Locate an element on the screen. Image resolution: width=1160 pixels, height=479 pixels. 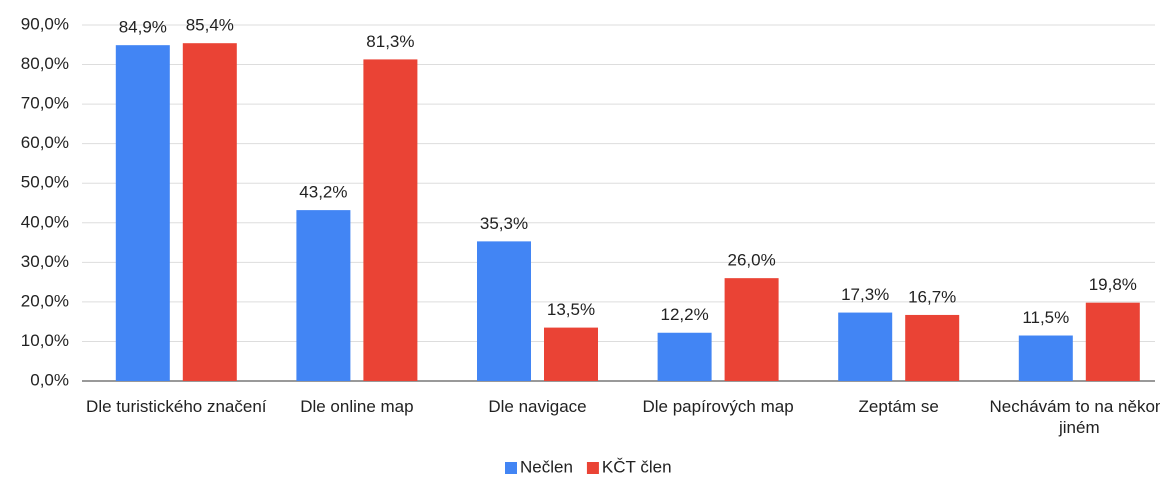
data-label: 85,4% is located at coordinates (210, 25).